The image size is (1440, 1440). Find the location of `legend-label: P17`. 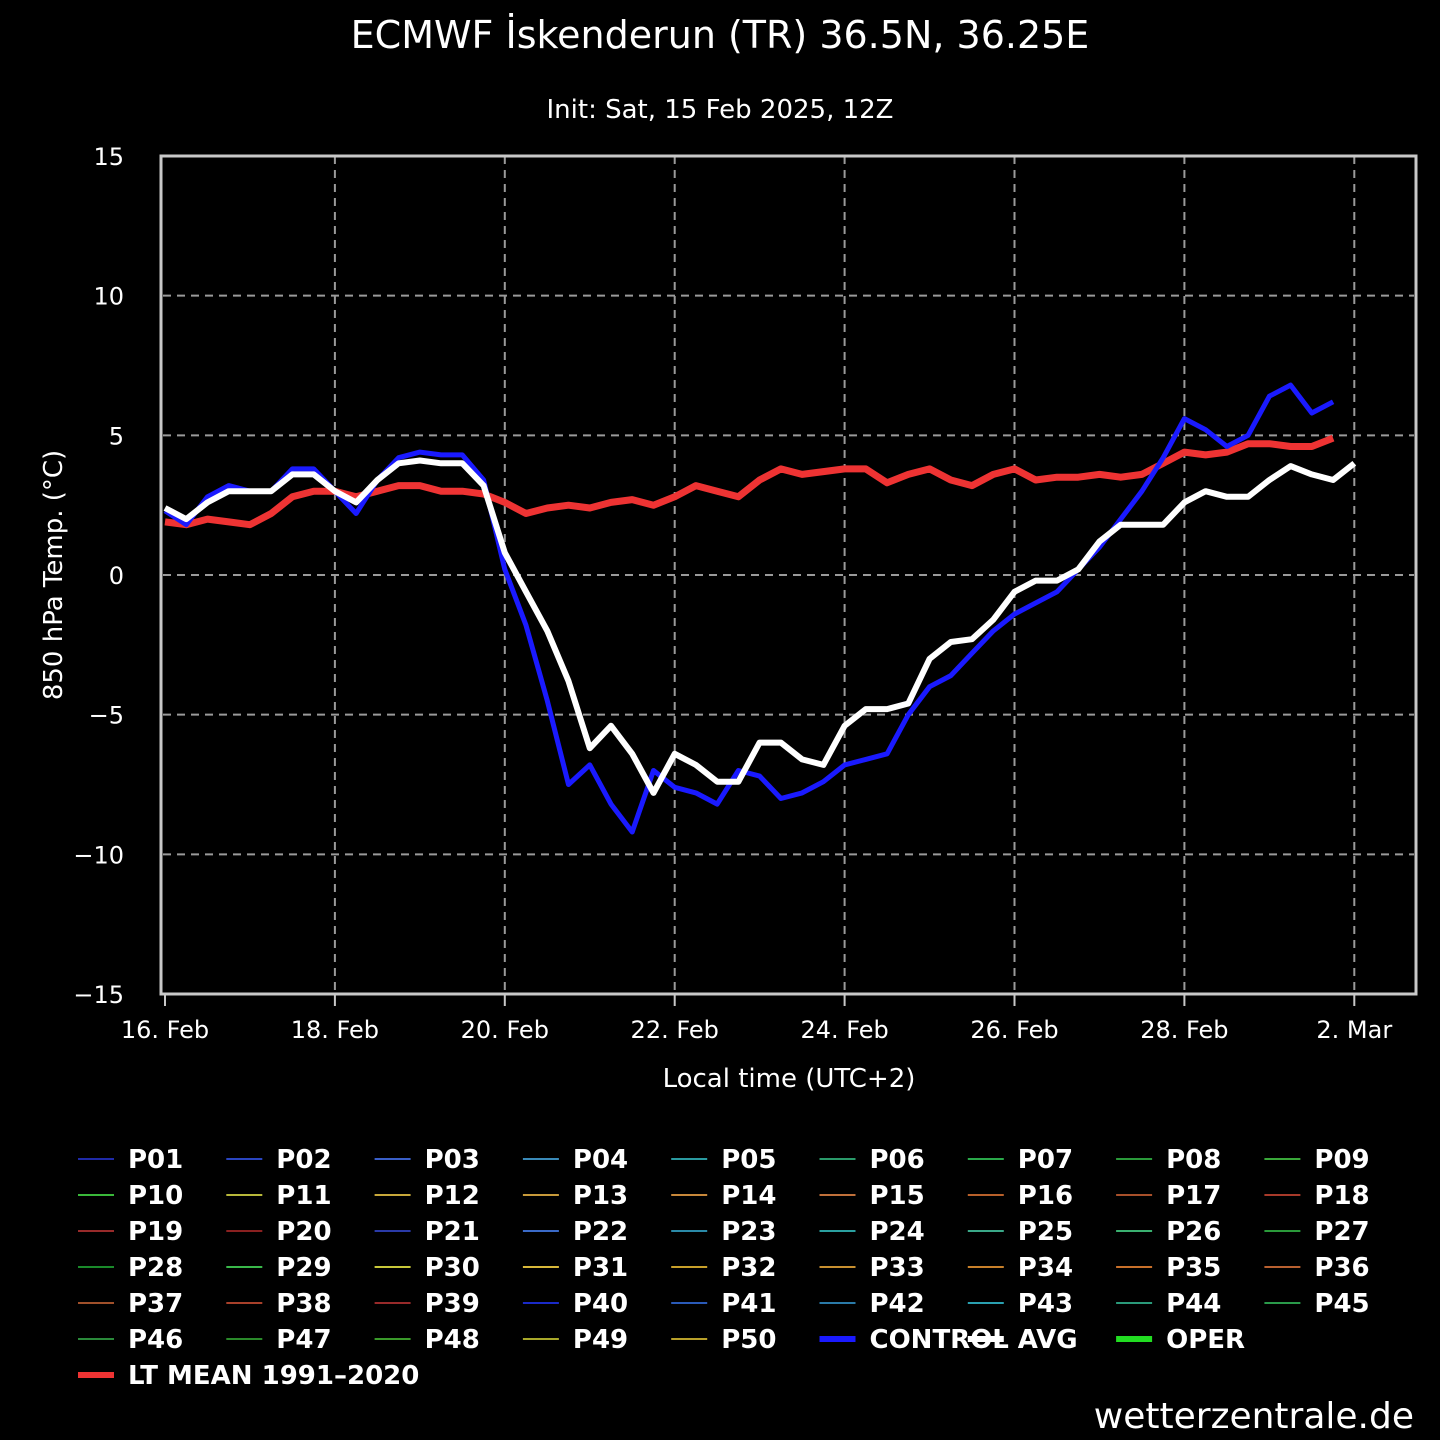

legend-label: P17 is located at coordinates (1193, 1196).